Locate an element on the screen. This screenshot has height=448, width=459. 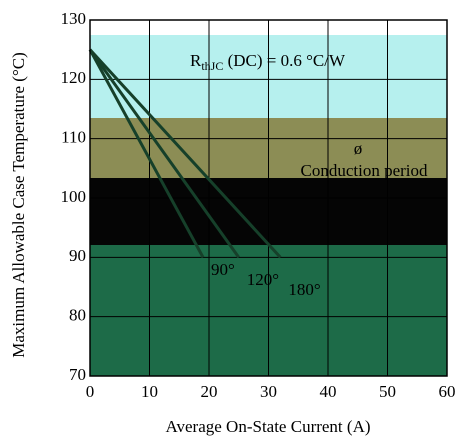
curve-label: 180° is located at coordinates (304, 289).